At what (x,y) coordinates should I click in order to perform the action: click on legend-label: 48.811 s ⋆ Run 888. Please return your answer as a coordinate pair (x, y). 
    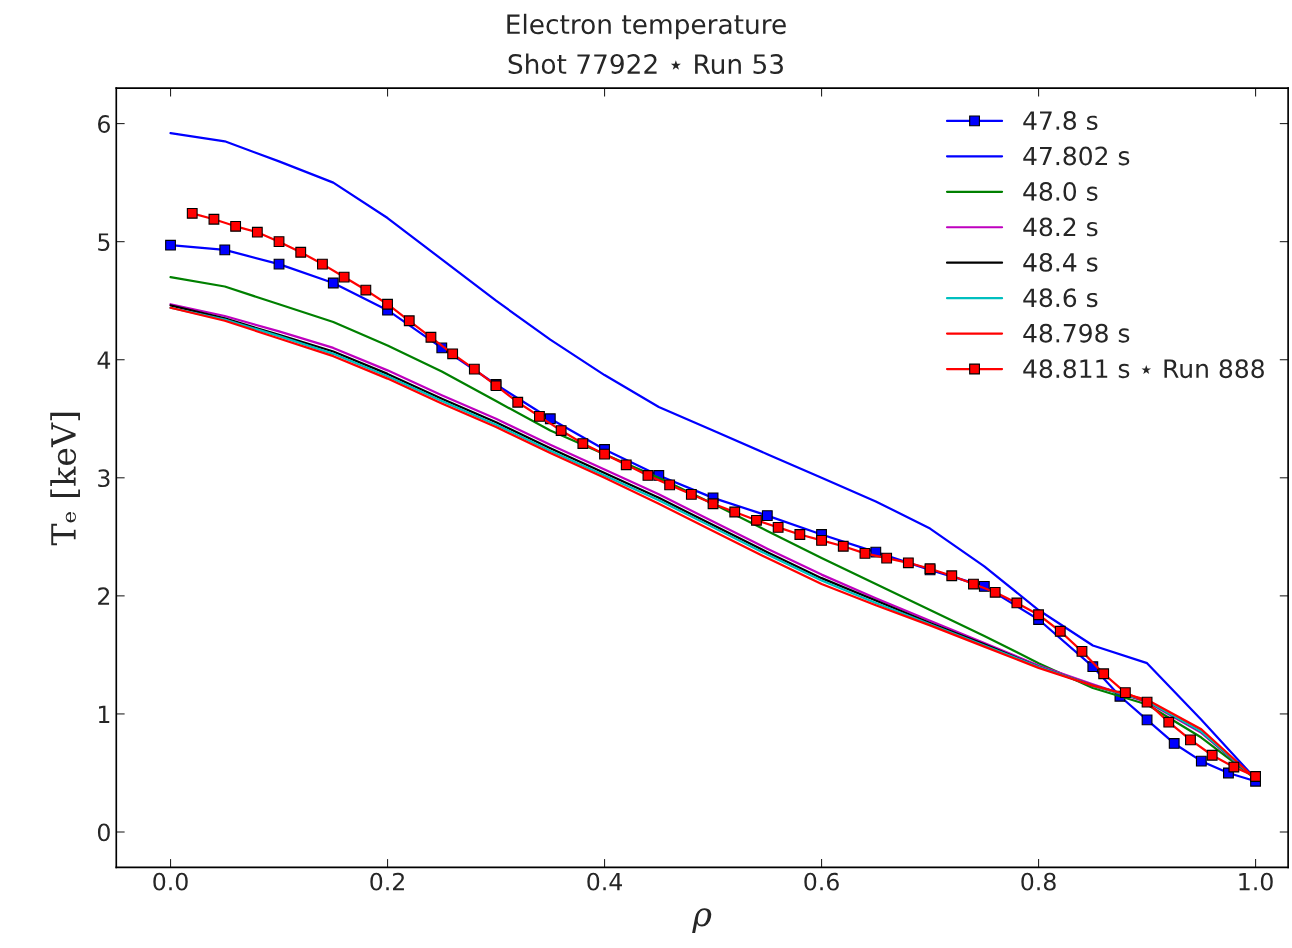
    Looking at the image, I should click on (1143, 369).